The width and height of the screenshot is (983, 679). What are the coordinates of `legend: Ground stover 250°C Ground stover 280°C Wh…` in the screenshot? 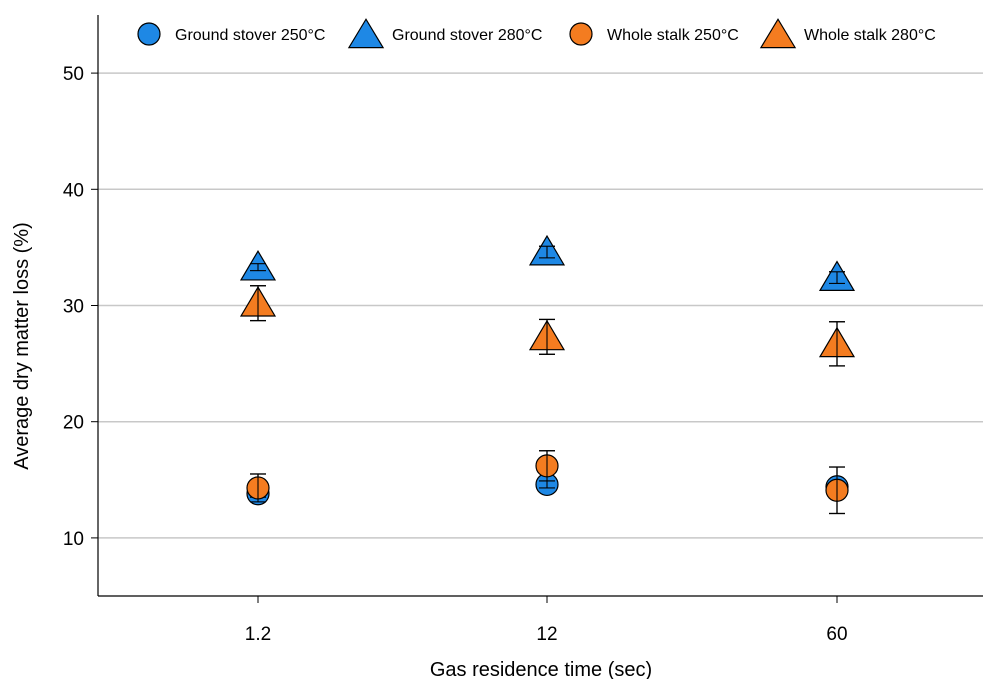 It's located at (536, 33).